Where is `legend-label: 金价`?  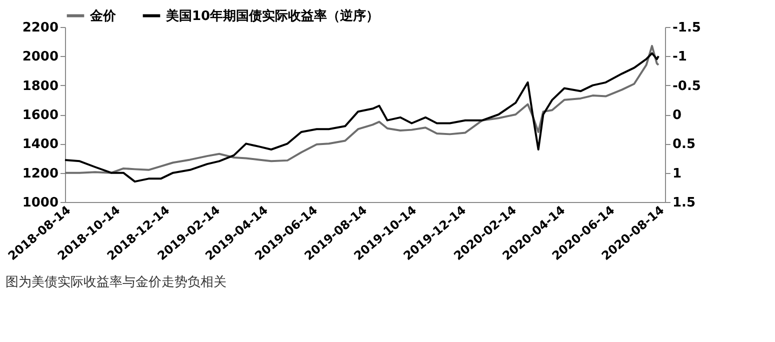
legend-label: 金价 is located at coordinates (103, 16).